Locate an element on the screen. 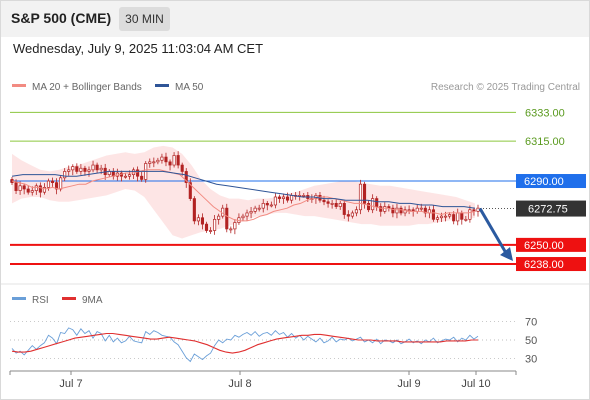  timestamp: Wednesday, July 9, 2025 11:03:04 AM CET is located at coordinates (138, 48).